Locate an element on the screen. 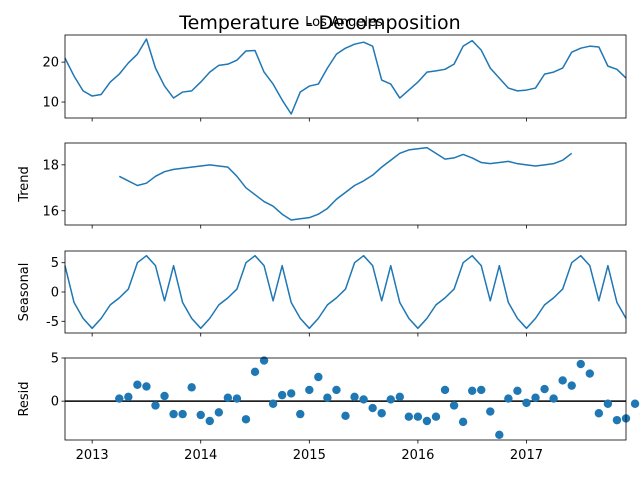  resid-ytick-label: 0 is located at coordinates (55, 402).